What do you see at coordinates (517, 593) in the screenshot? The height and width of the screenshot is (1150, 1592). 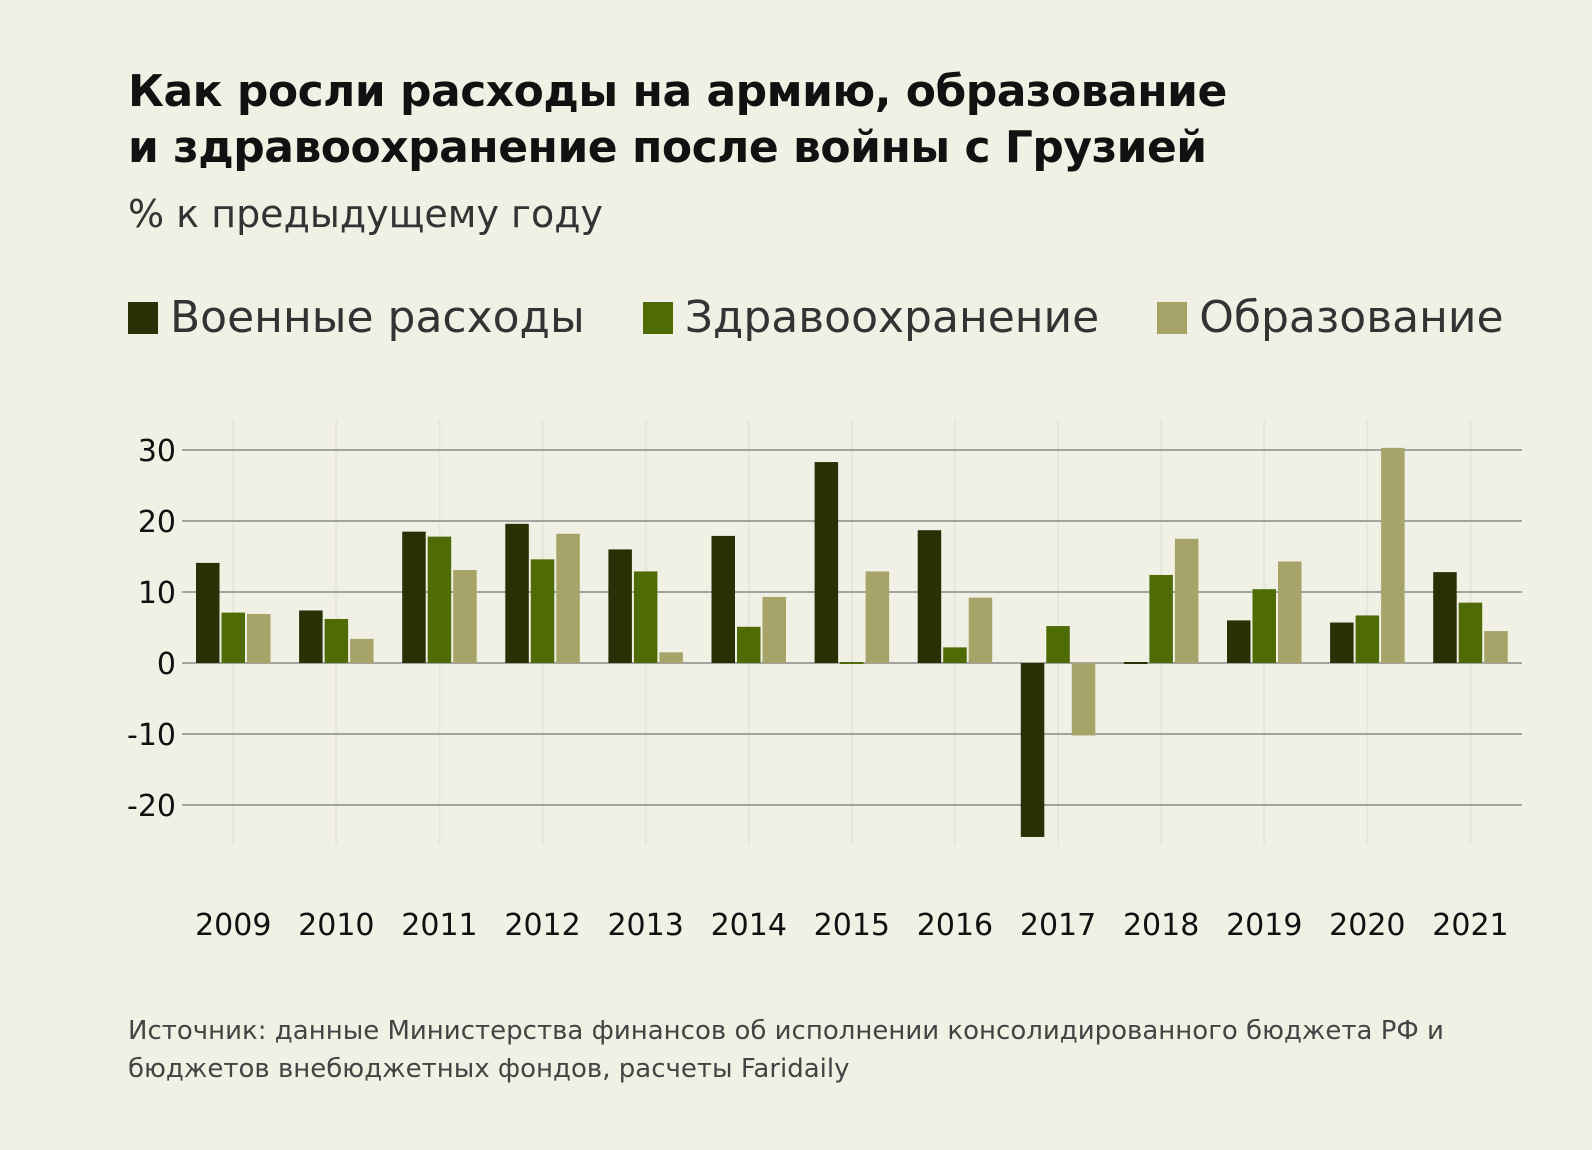 I see `bar-military-2012` at bounding box center [517, 593].